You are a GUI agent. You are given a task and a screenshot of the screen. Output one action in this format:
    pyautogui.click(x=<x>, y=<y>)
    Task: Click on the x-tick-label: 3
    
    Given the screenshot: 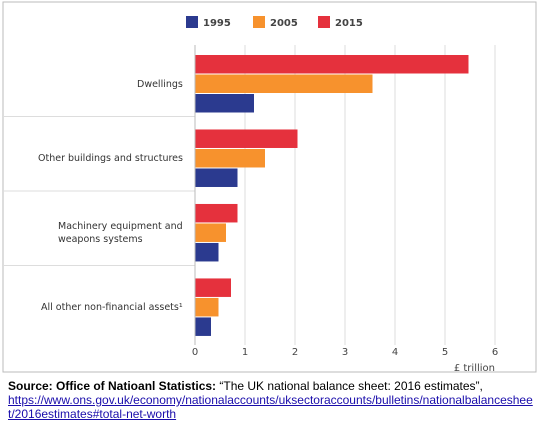 What is the action you would take?
    pyautogui.click(x=345, y=352)
    